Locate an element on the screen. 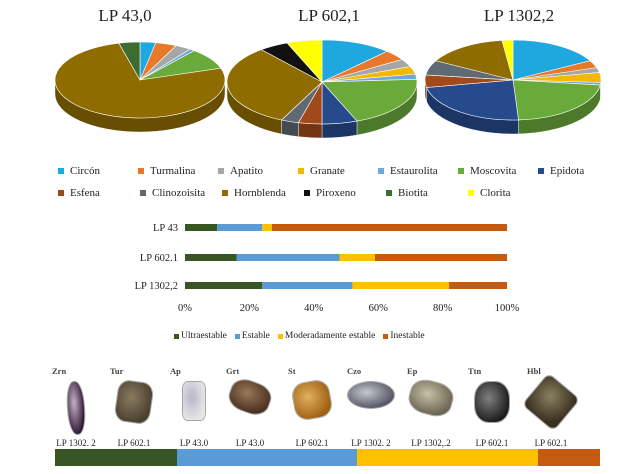  grain-photo: Ttn is located at coordinates (492, 394).